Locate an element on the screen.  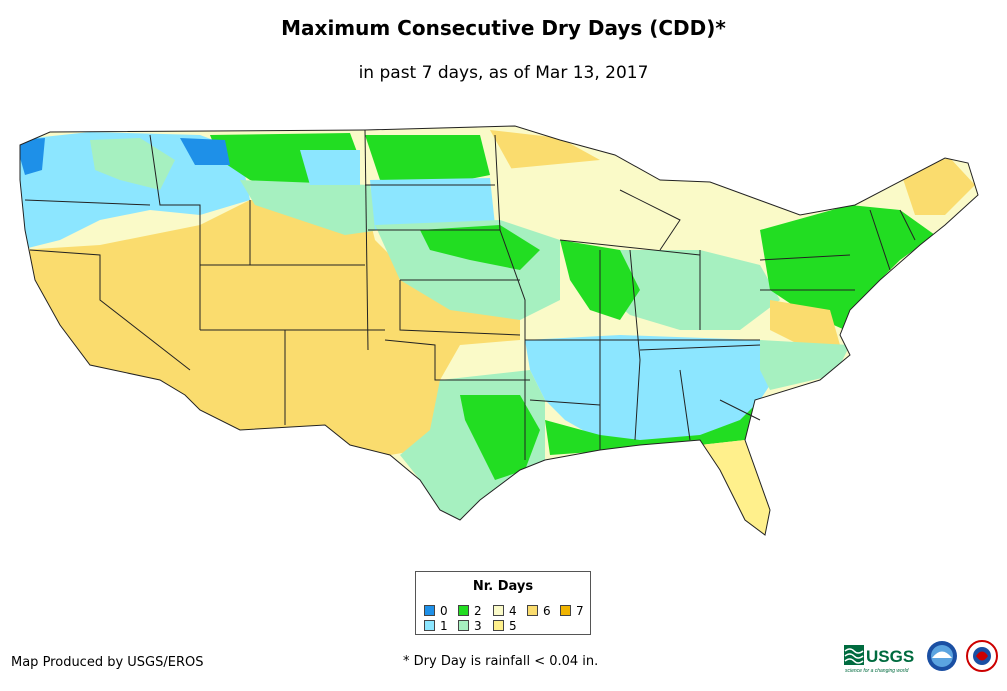
legend-label-1: 1 is located at coordinates (444, 626).